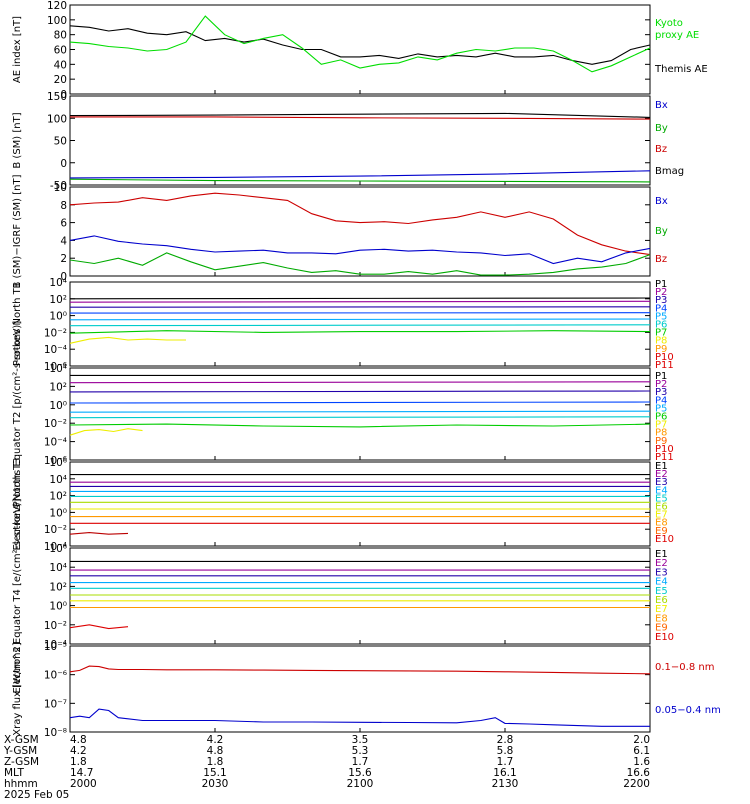 Image resolution: width=750 pixels, height=804 pixels. Describe the element at coordinates (55, 647) in the screenshot. I see `y-tick-label: 10⁻⁵` at that location.